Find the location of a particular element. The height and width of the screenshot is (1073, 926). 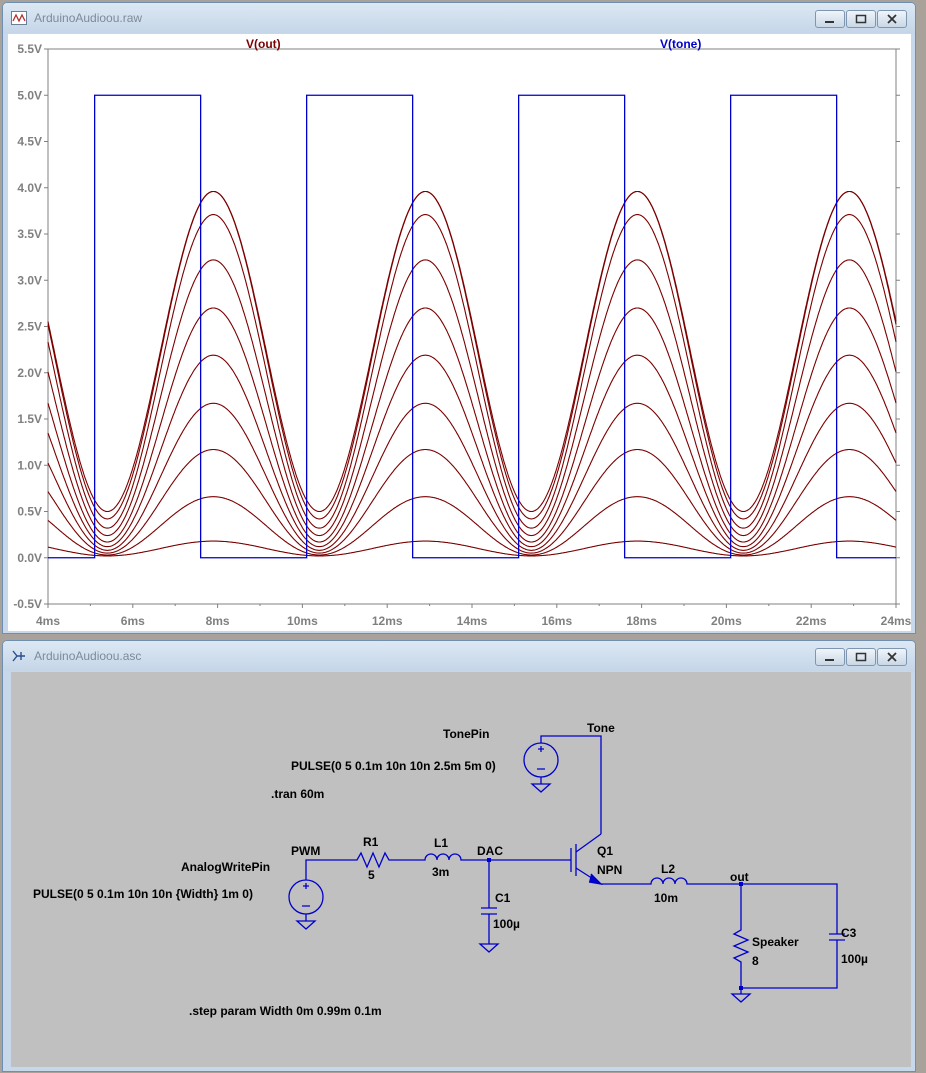

y-tick-label: 3.5V is located at coordinates (29, 234).